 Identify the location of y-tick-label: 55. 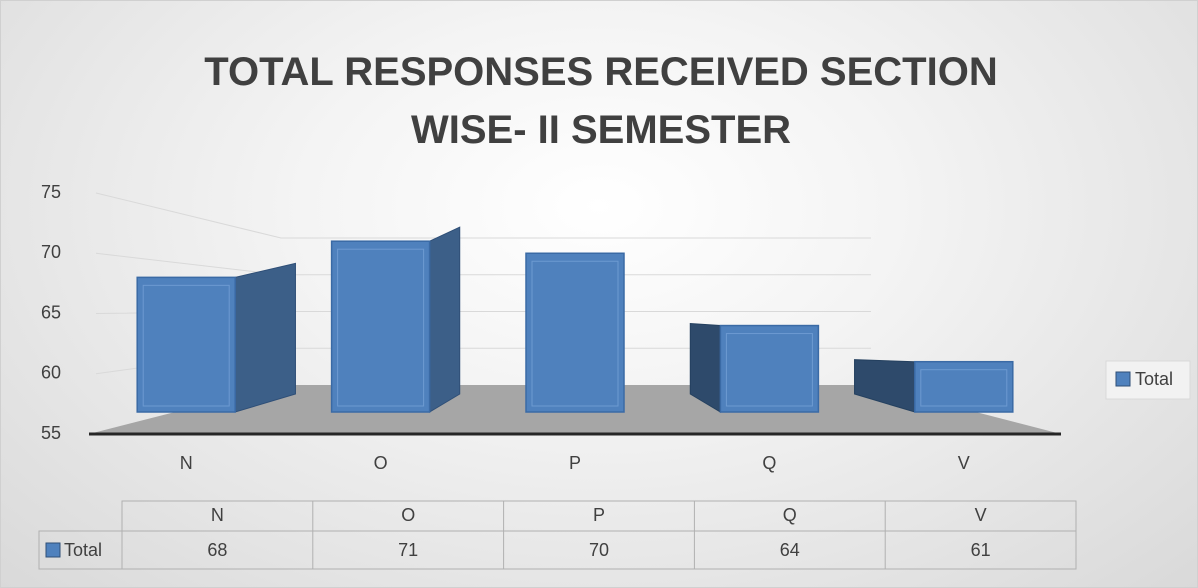
(51, 433).